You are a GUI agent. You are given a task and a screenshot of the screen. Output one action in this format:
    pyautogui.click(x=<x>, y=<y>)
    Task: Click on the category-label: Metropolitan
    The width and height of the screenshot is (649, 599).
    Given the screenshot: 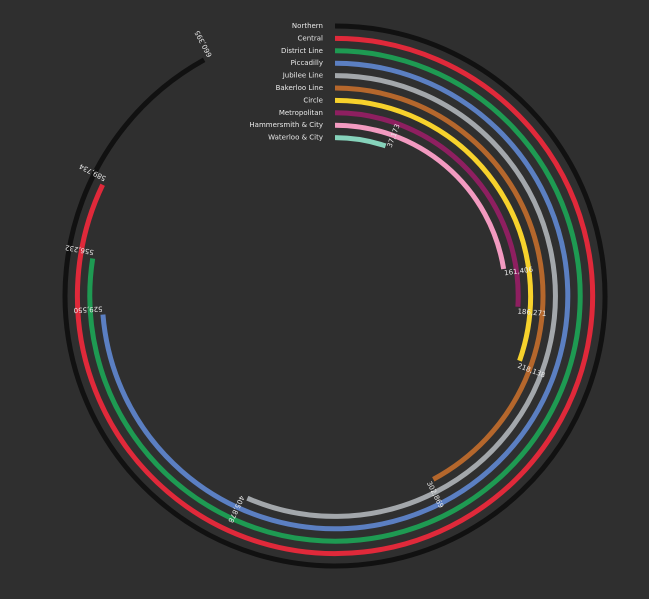 What is the action you would take?
    pyautogui.click(x=301, y=113)
    